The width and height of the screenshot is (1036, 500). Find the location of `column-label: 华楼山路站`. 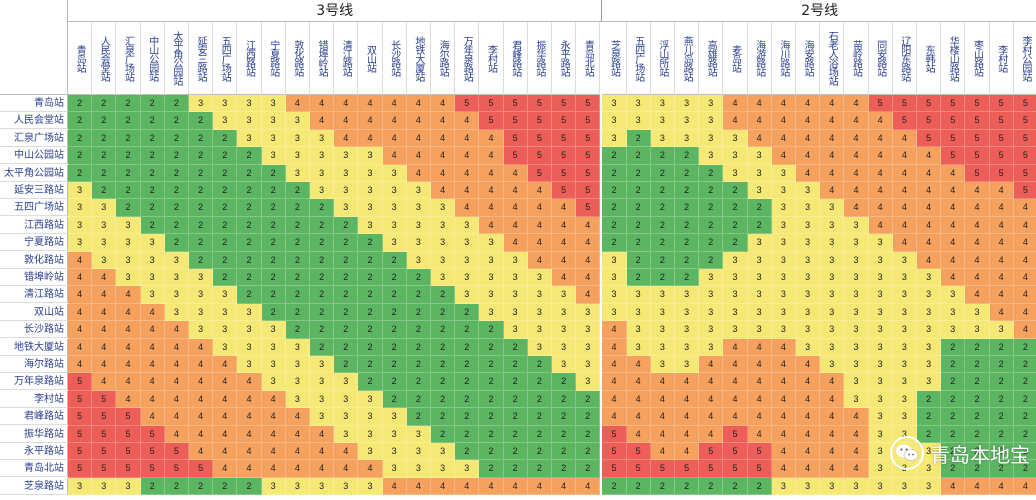

column-label: 华楼山路站 is located at coordinates (953, 58).